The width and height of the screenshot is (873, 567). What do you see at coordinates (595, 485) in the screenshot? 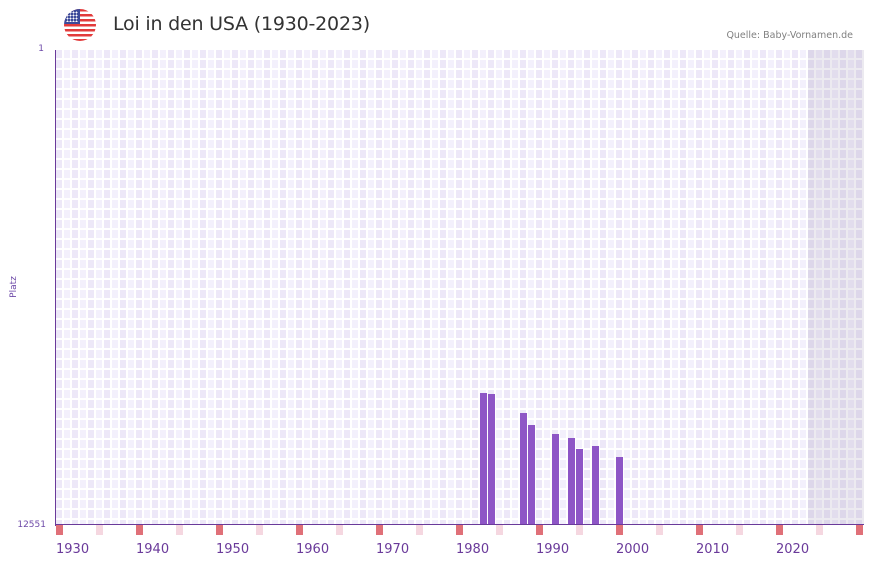
I see `bar-1997` at bounding box center [595, 485].